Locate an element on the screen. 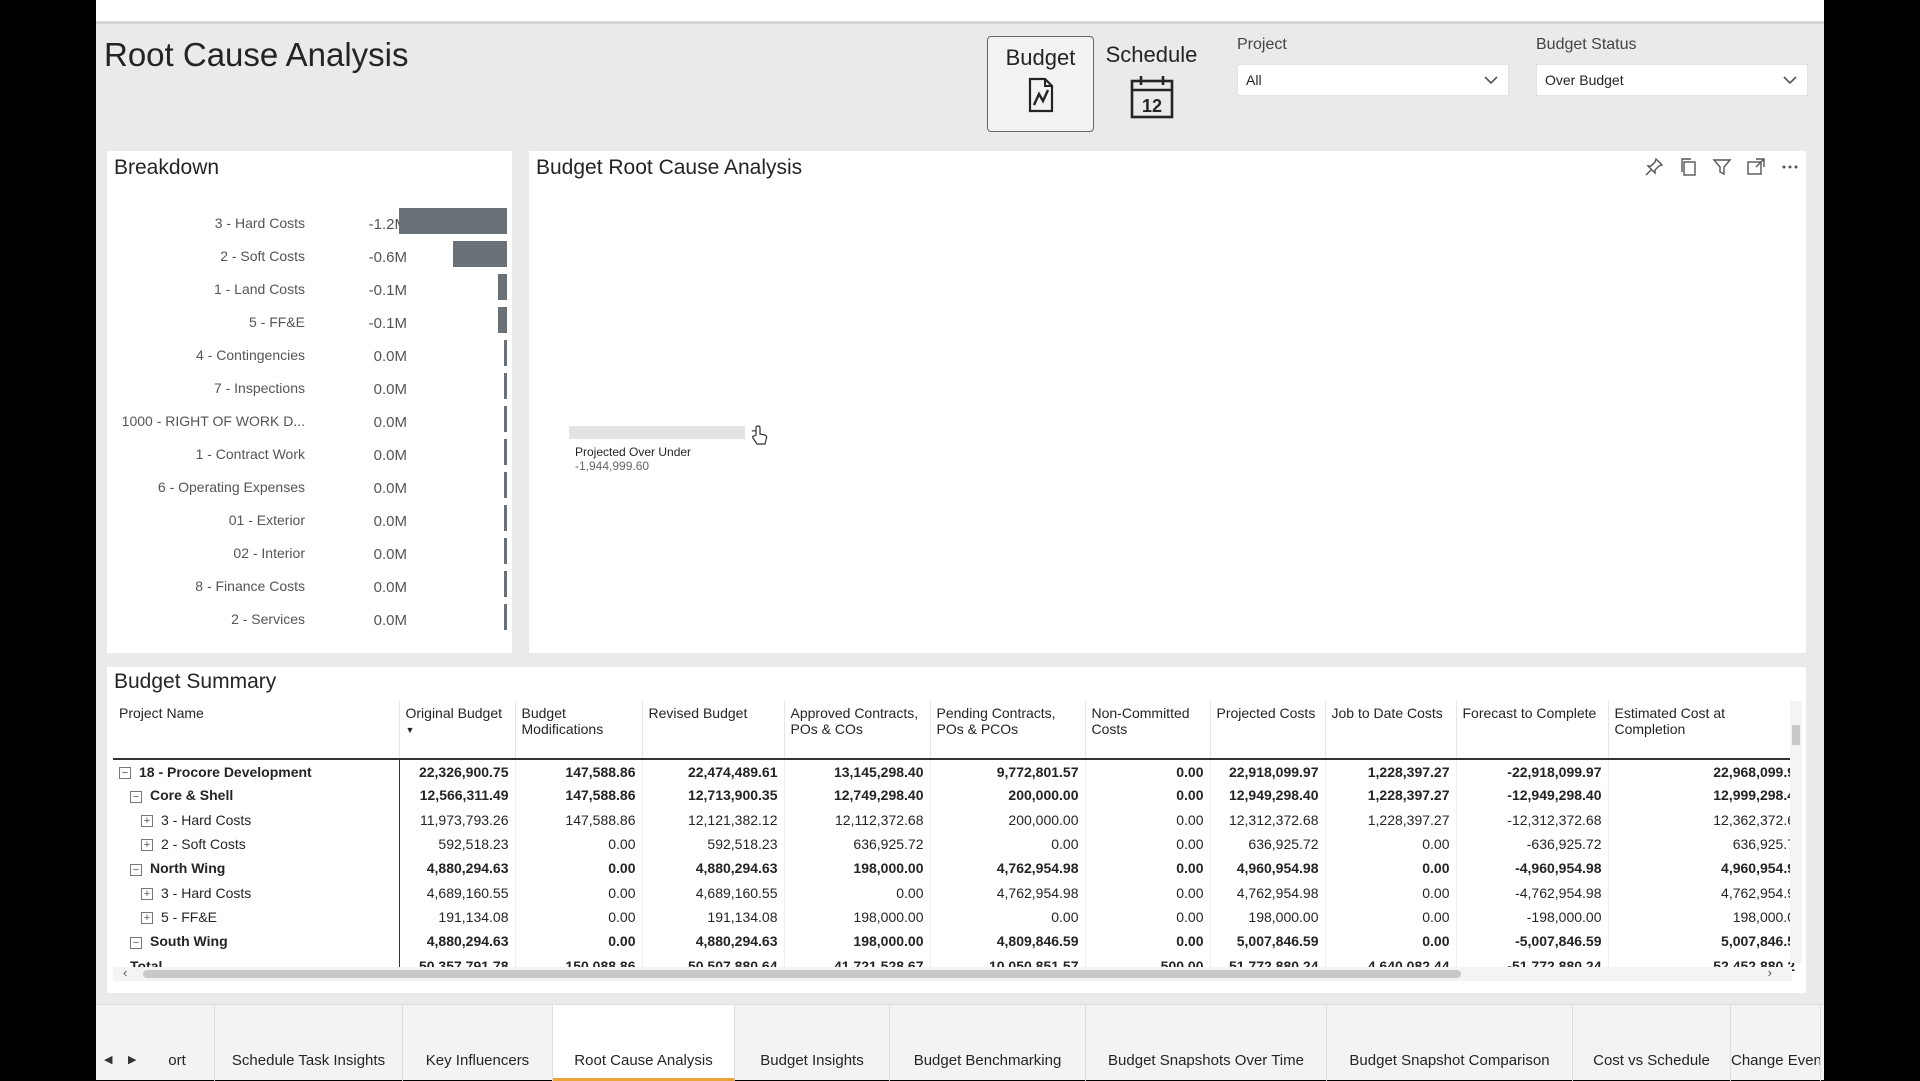 The height and width of the screenshot is (1081, 1920). column-header: Estimated Cost at Completion is located at coordinates (1704, 730).